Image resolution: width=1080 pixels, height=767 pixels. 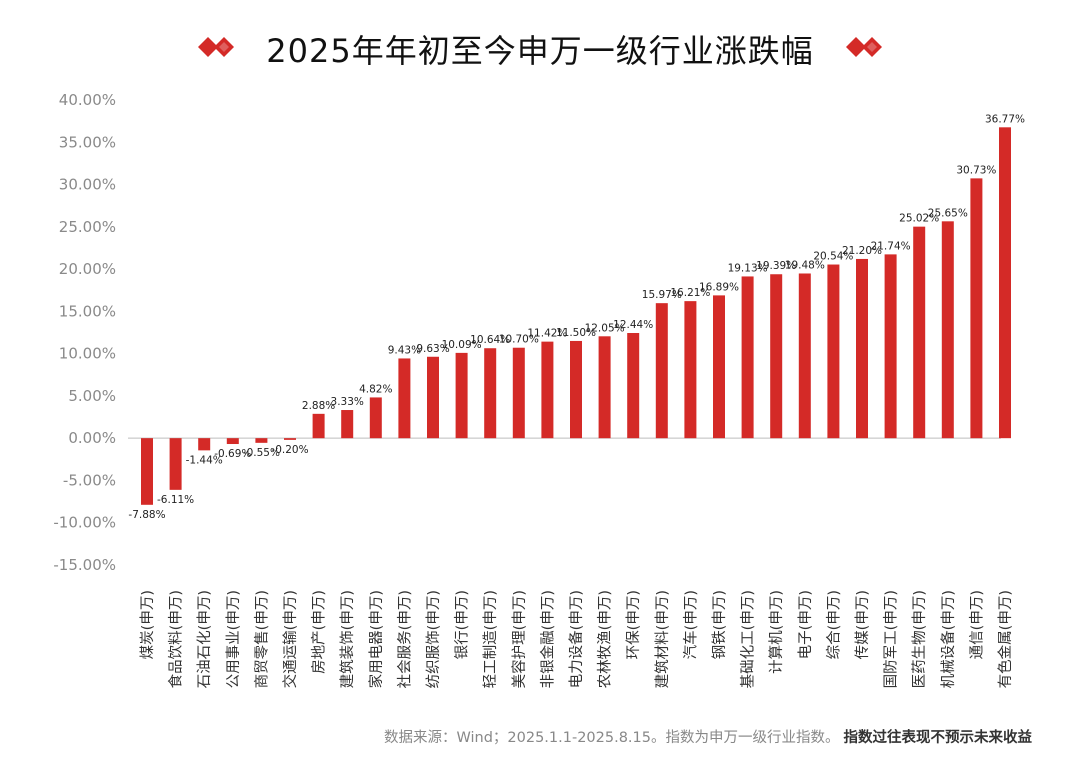 I want to click on data-label: 19.48%, so click(x=805, y=265).